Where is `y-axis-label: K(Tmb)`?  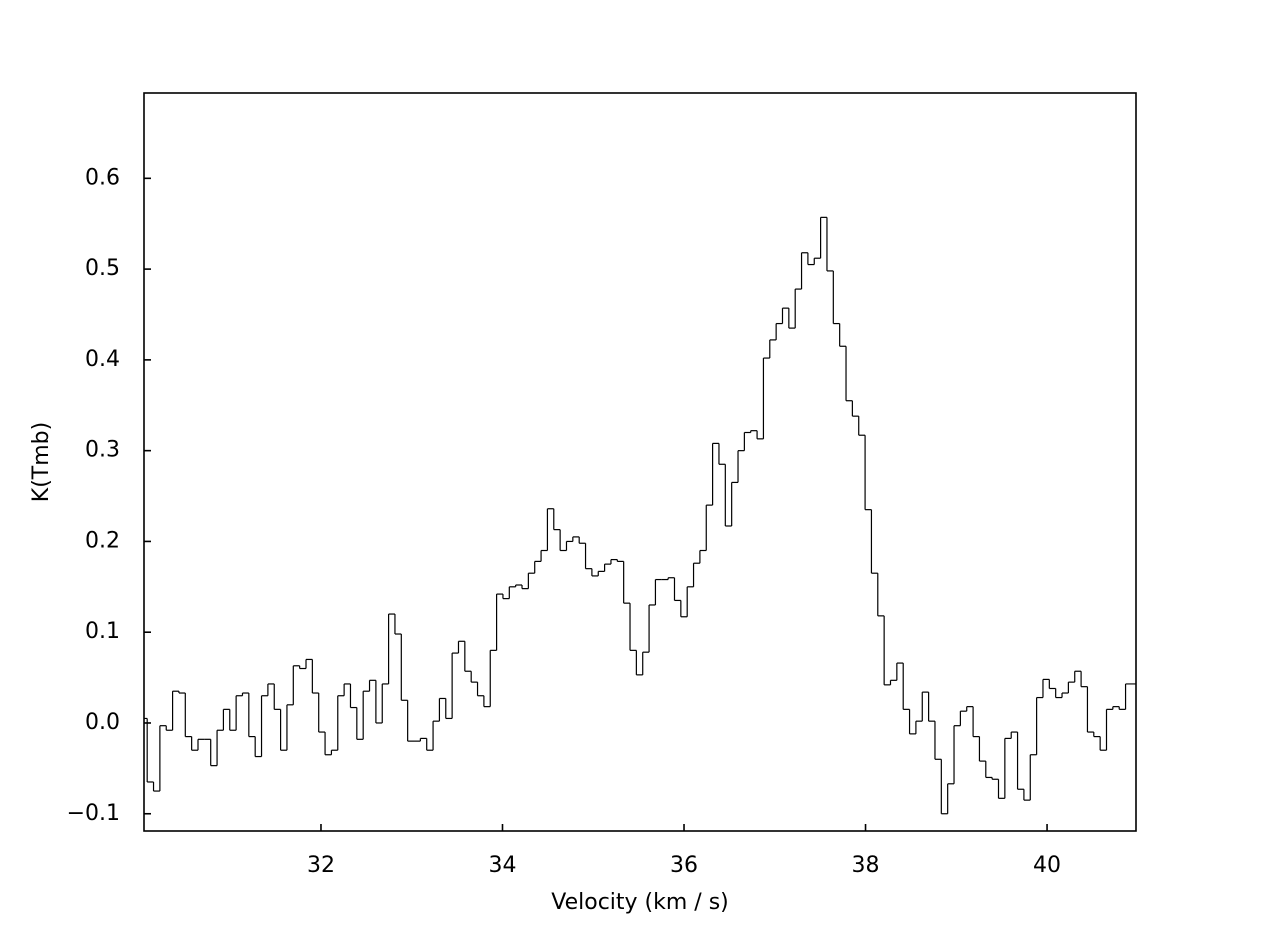
y-axis-label: K(Tmb) is located at coordinates (41, 462).